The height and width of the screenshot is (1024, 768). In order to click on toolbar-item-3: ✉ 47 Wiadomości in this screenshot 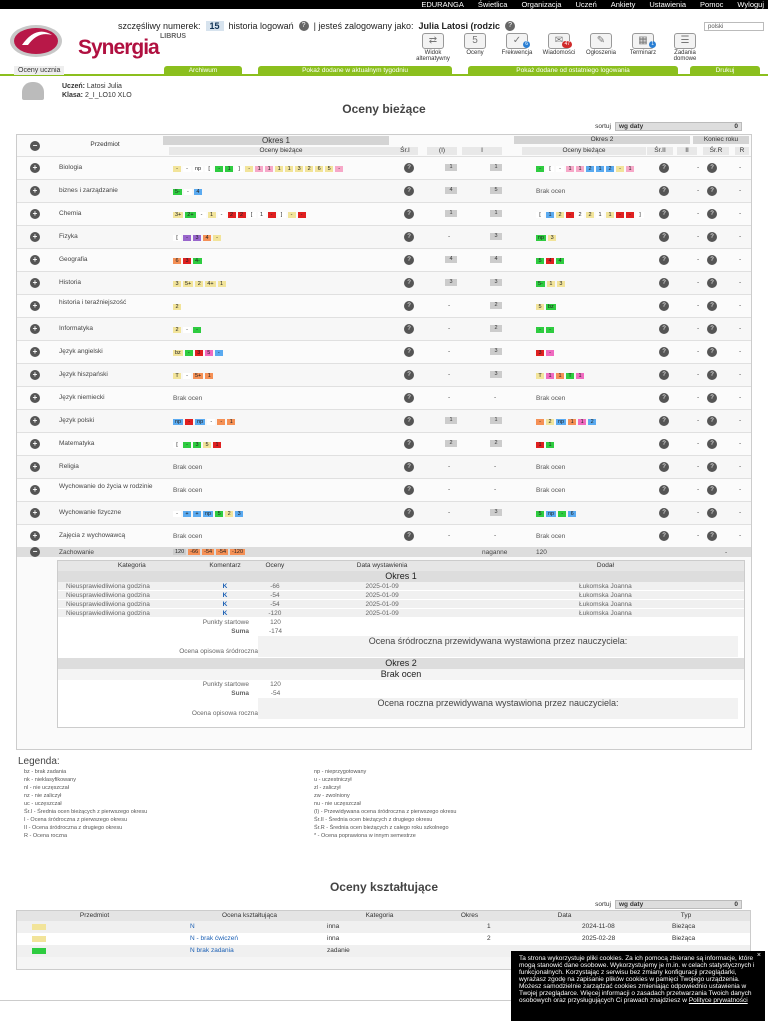, I will do `click(559, 47)`.